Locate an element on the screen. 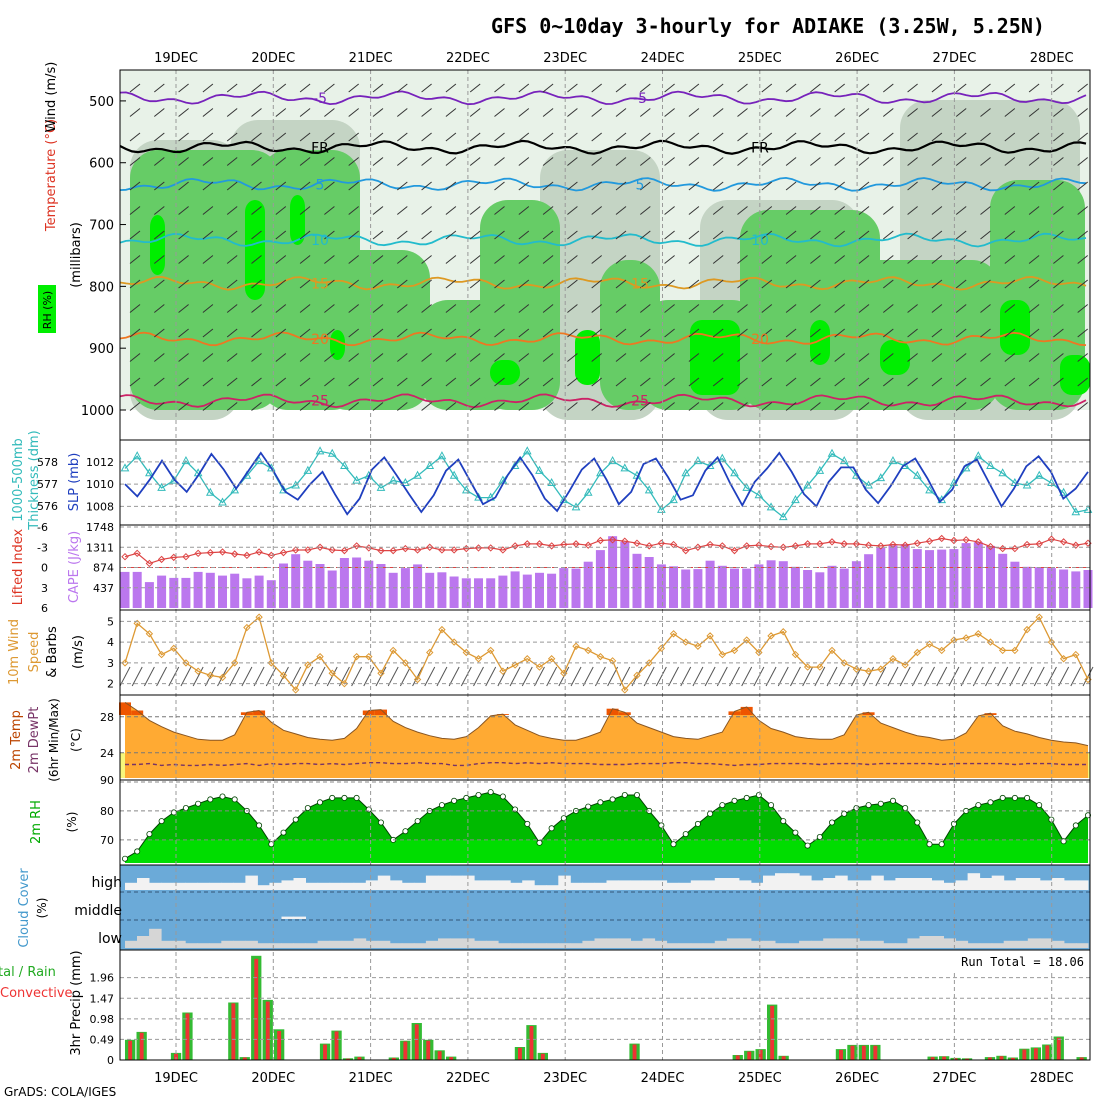  slp-axis-label: SLP (mb) is located at coordinates (74, 482).